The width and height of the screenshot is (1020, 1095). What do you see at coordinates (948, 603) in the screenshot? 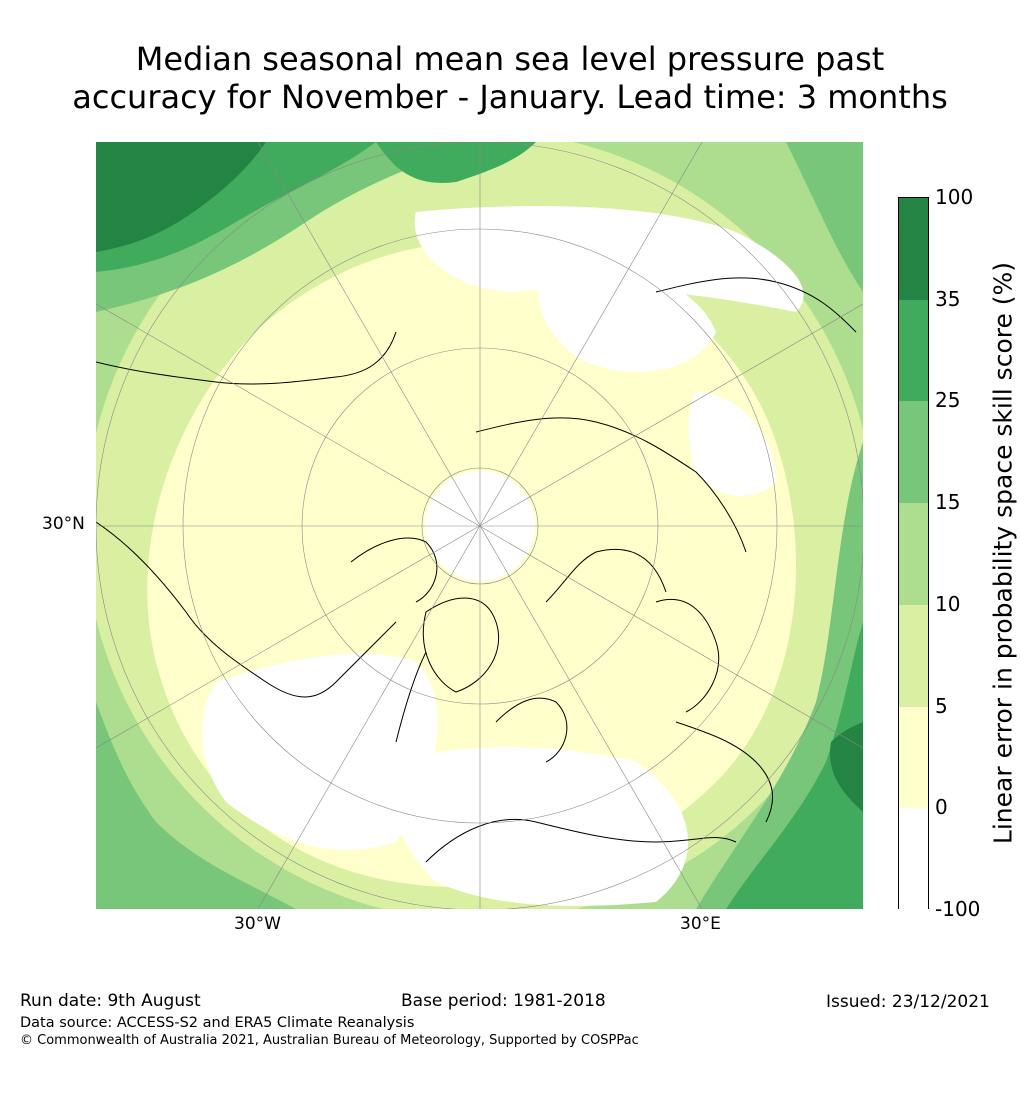
I see `colorbar-tick-label: 10` at bounding box center [948, 603].